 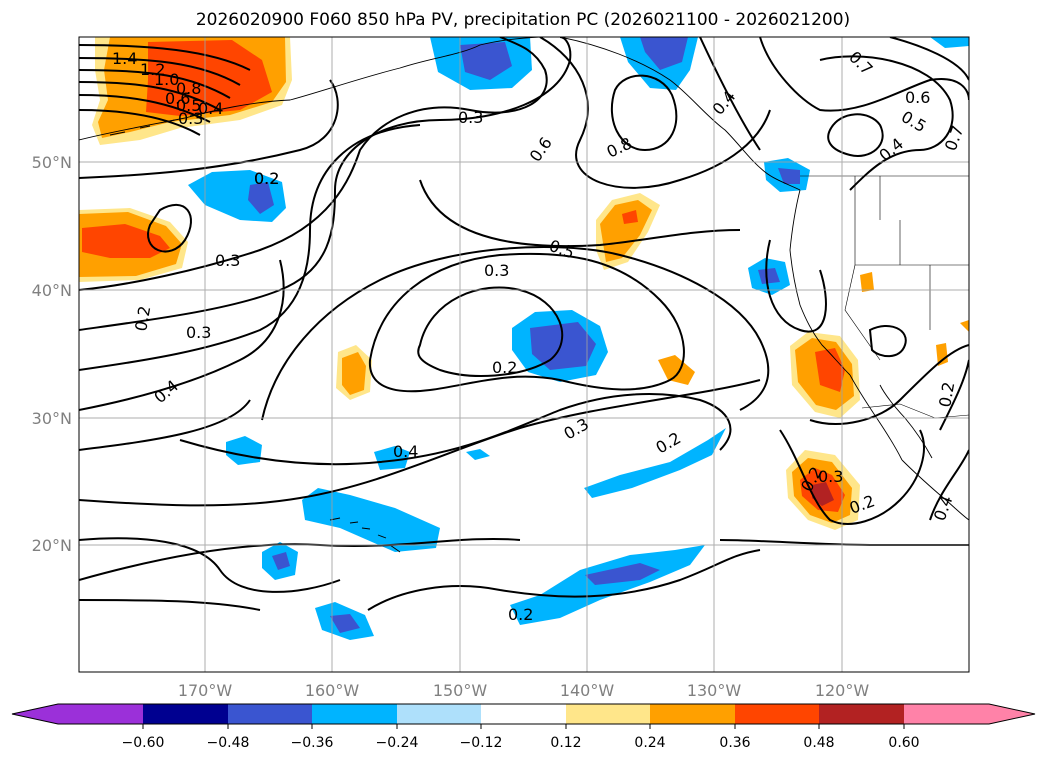 I want to click on lon-label-140w: 140°W, so click(x=587, y=690).